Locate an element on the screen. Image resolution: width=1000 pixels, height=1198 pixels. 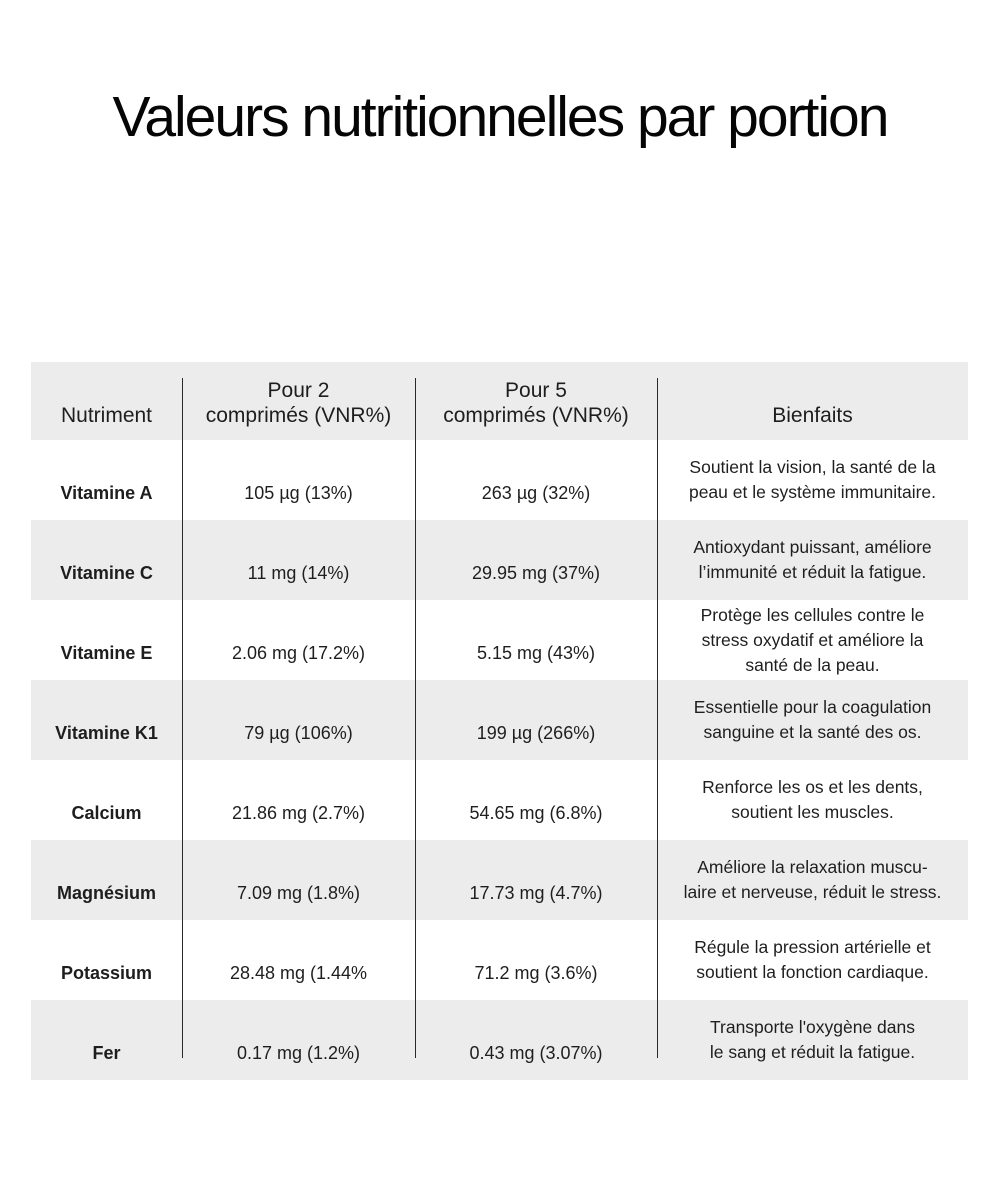
per2-value: 28.48 mg (1.44% is located at coordinates (298, 973).